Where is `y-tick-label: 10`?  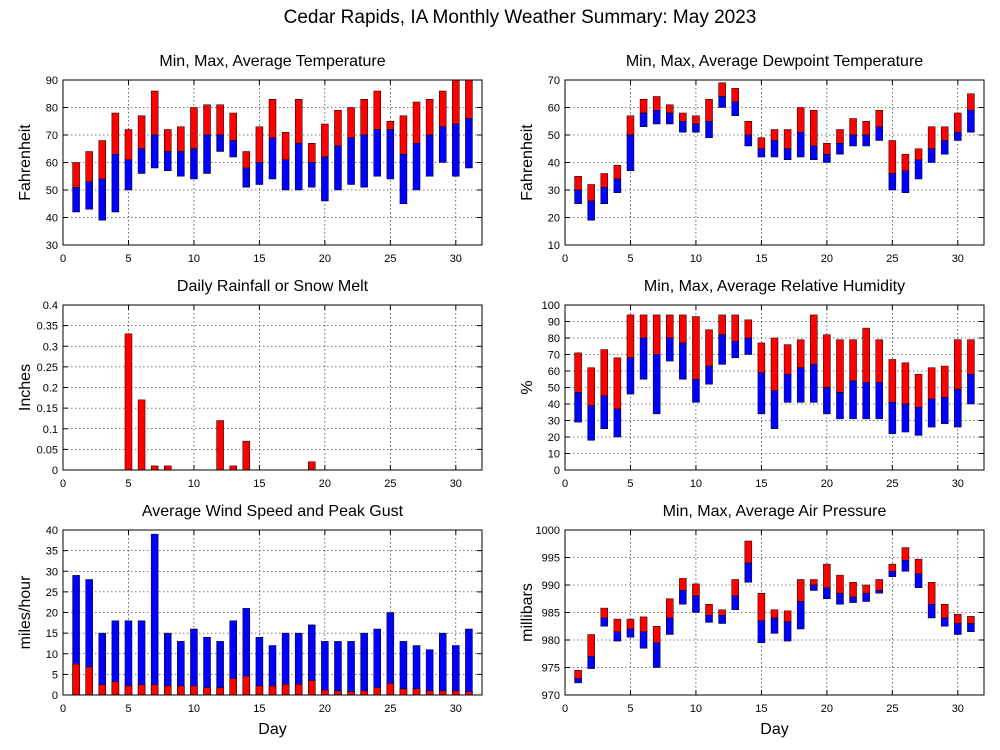 y-tick-label: 10 is located at coordinates (554, 246).